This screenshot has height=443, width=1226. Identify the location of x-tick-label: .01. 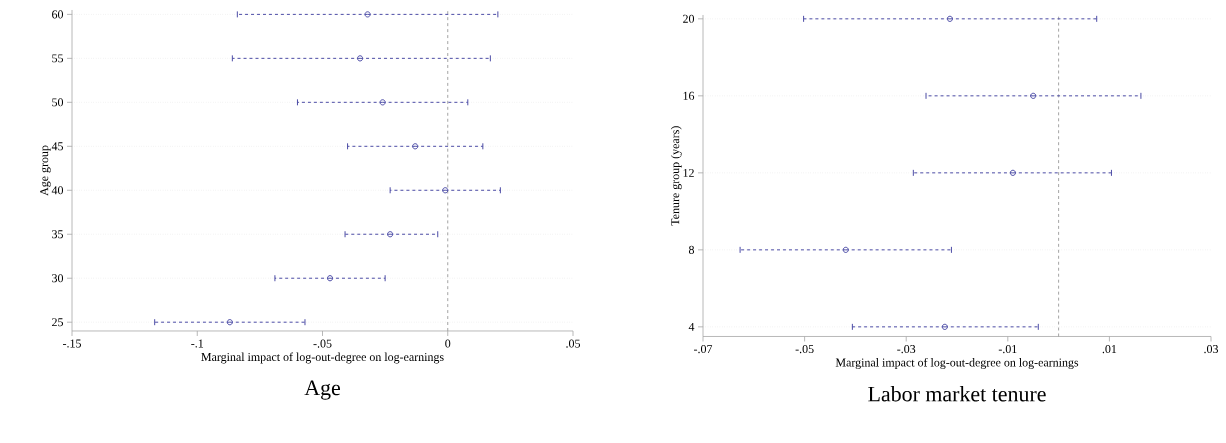
(1109, 349).